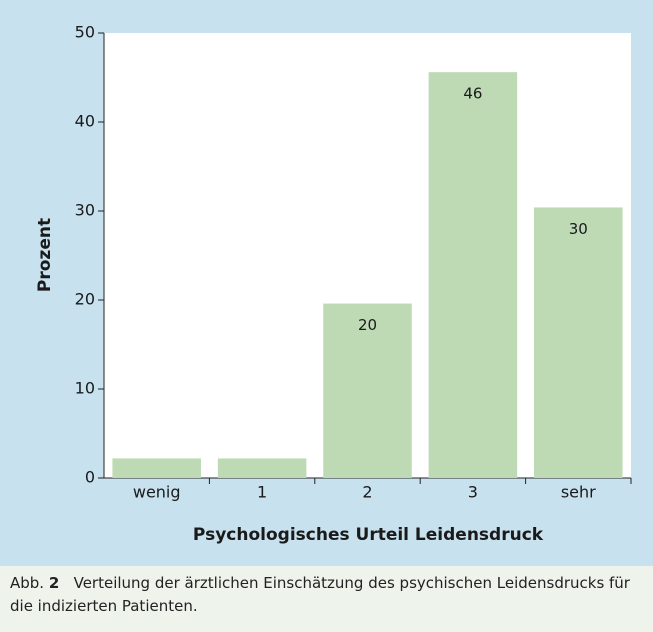 This screenshot has height=632, width=653. Describe the element at coordinates (367, 325) in the screenshot. I see `value-label: 20` at that location.